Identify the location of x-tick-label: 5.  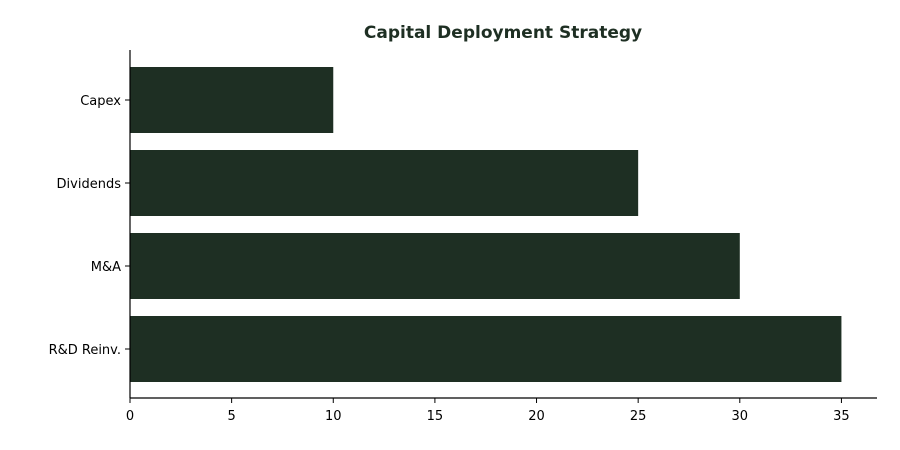
(231, 416).